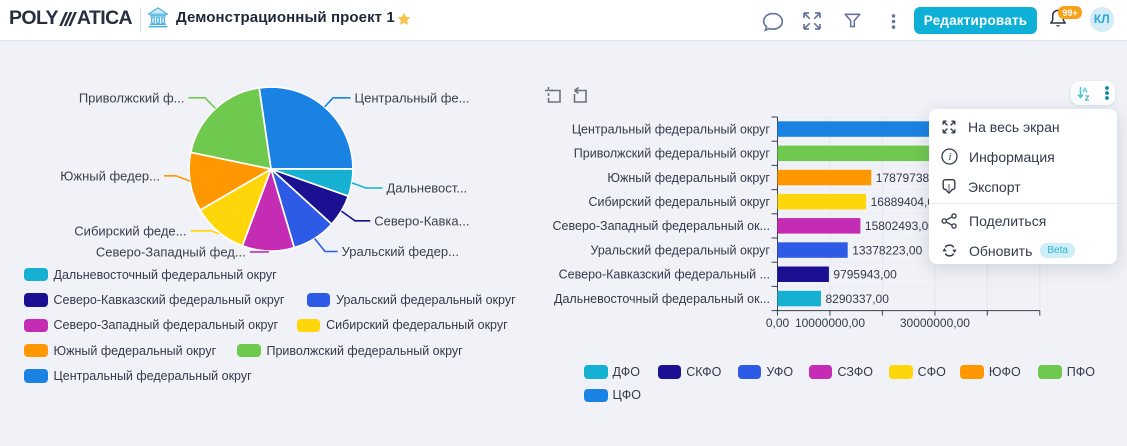  Describe the element at coordinates (672, 154) in the screenshot. I see `svg-text: Приволжский федеральный округ` at that location.